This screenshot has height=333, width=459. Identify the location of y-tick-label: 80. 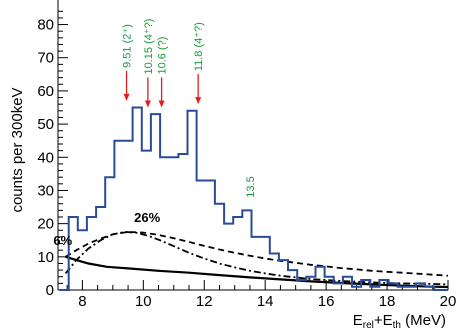
(45, 25).